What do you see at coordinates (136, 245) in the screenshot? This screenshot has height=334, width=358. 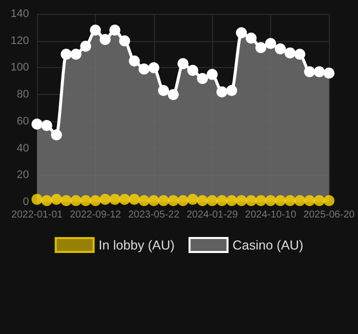 I see `legend-label: In lobby (AU)` at bounding box center [136, 245].